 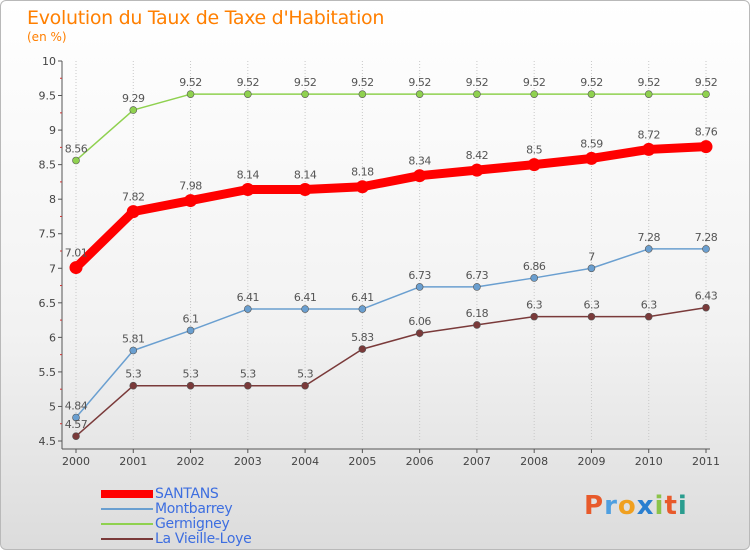 I want to click on data-label: 8.42, so click(x=477, y=155).